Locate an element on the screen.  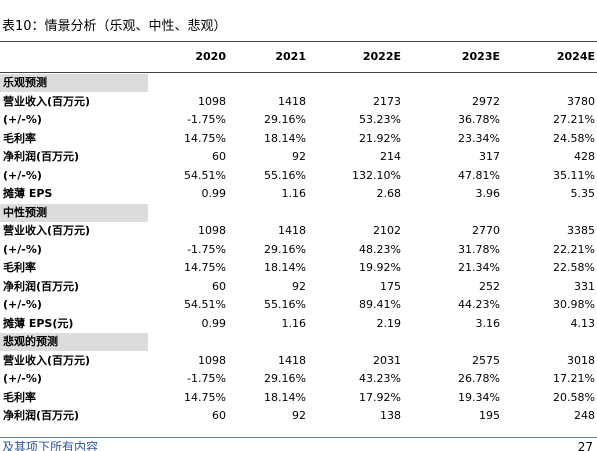
cell: 23.34% is located at coordinates (479, 138).